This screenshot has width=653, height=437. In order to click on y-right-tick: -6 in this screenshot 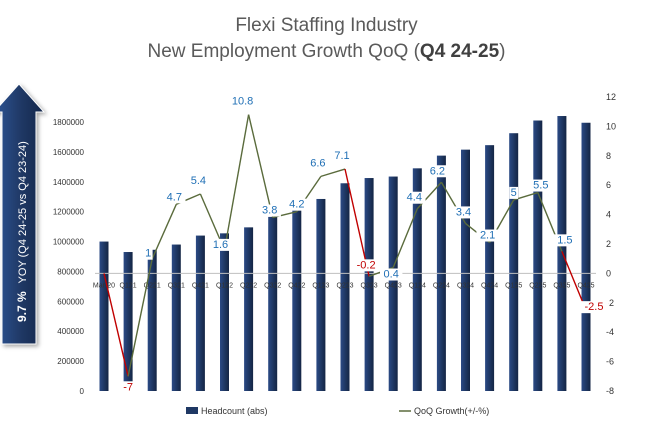, I will do `click(610, 362)`.